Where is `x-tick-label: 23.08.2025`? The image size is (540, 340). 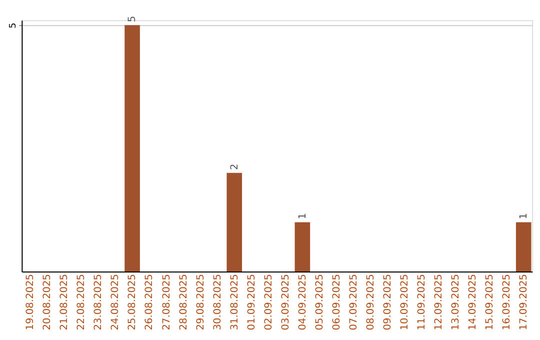
x-tick-label: 23.08.2025 is located at coordinates (98, 302).